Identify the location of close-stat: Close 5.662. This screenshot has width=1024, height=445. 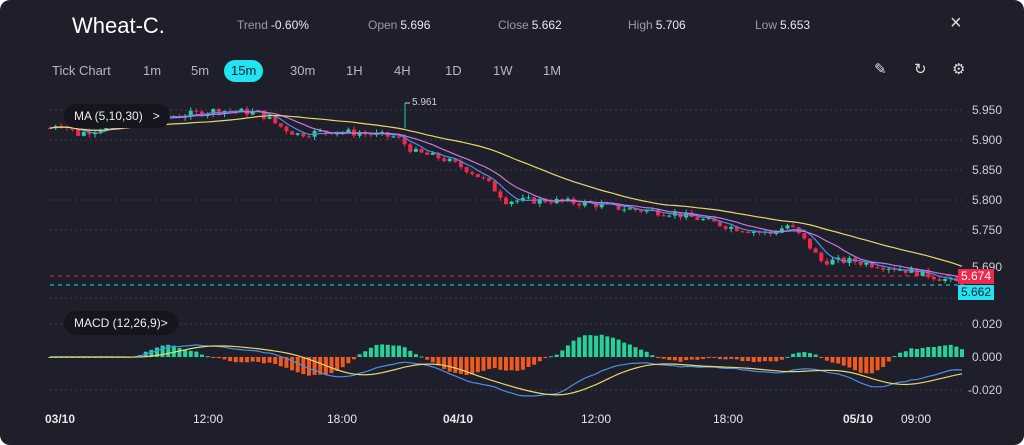
(530, 25).